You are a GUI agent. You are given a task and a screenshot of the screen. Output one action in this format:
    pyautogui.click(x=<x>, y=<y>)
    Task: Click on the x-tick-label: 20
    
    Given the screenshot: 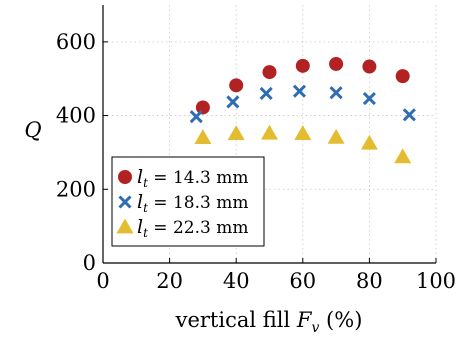 What is the action you would take?
    pyautogui.click(x=169, y=281)
    